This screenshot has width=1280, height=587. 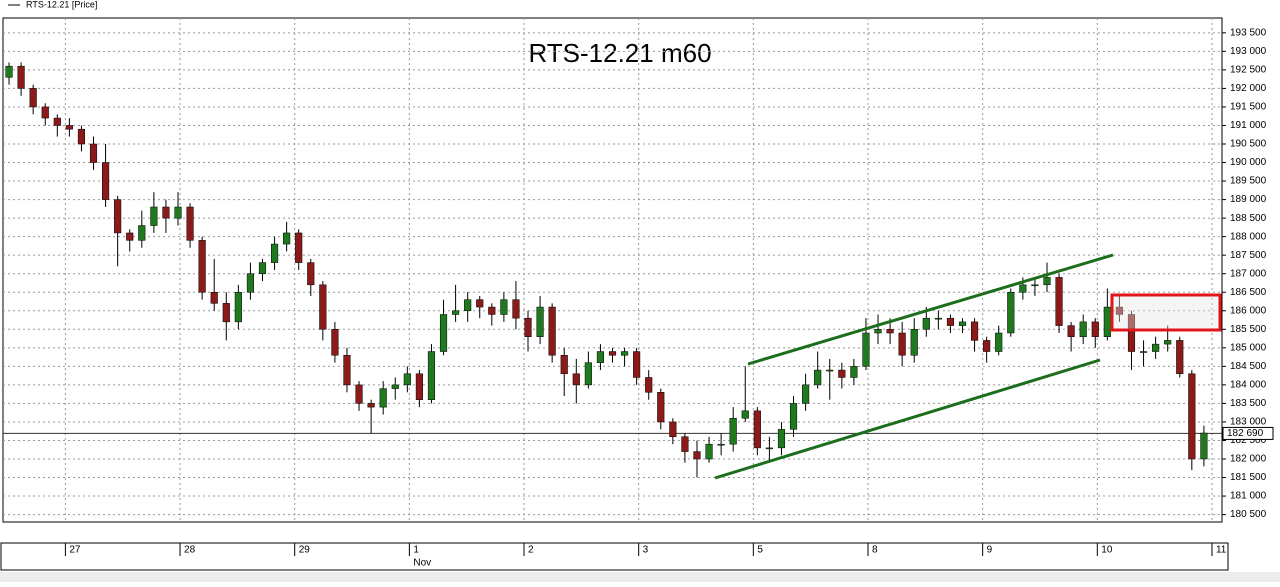 I want to click on y-tick-label: 186 500, so click(x=1248, y=292).